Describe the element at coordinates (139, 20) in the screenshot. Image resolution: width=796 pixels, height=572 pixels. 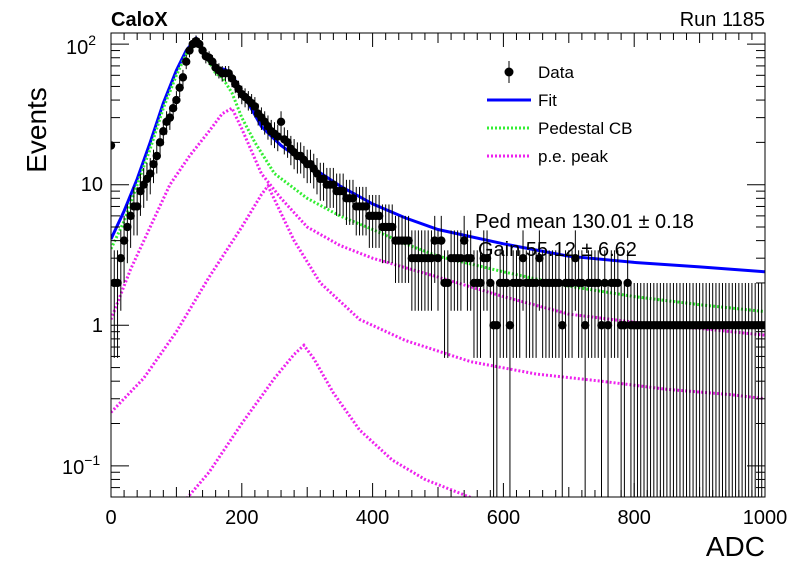
I see `brand-label: CaloX` at that location.